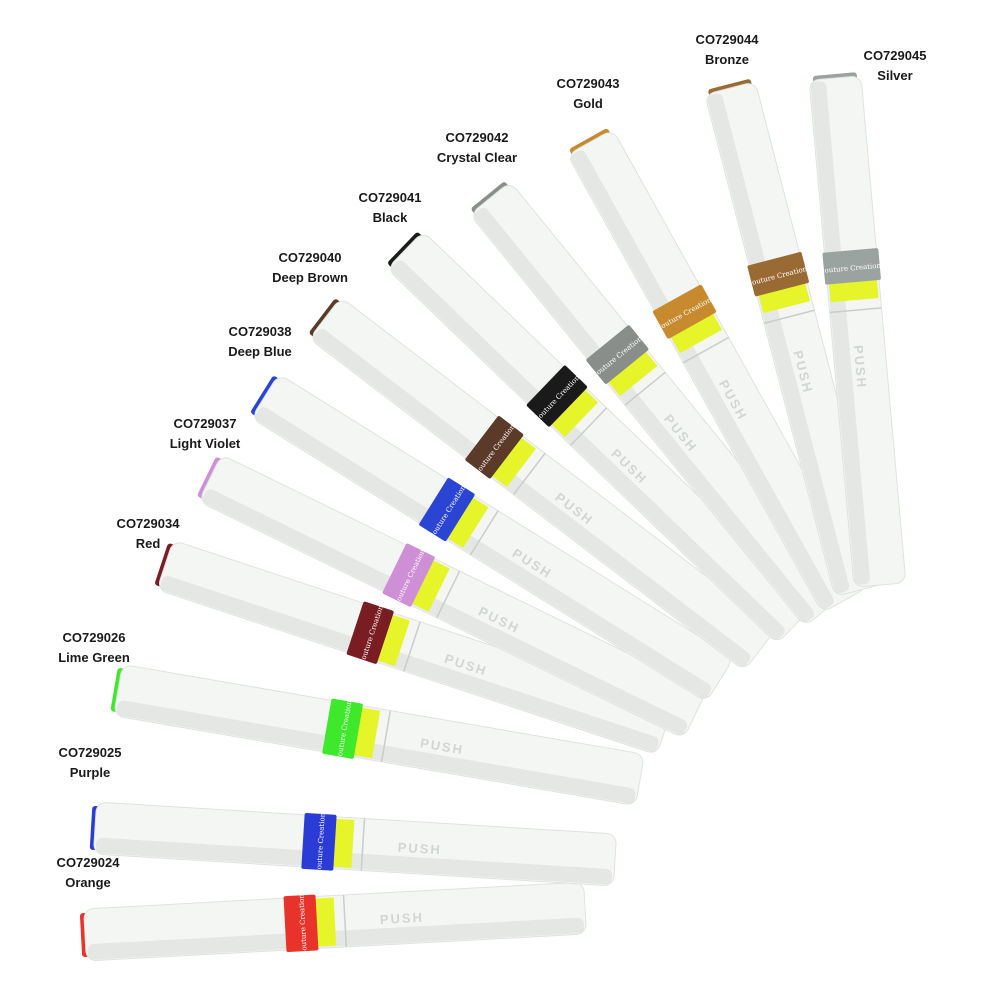 This screenshot has width=1000, height=1000. What do you see at coordinates (88, 862) in the screenshot?
I see `pen-code: CO729024` at bounding box center [88, 862].